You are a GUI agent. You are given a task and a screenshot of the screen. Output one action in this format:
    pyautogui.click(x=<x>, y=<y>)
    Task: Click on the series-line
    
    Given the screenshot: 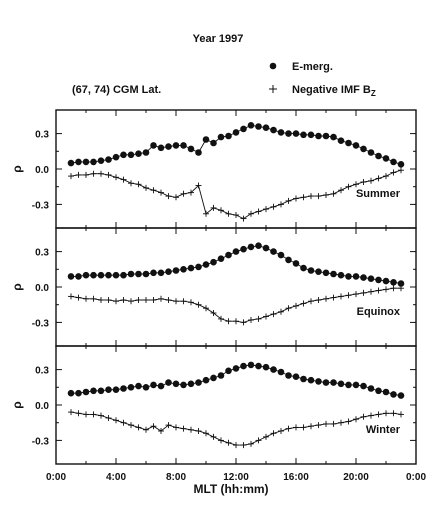 What is the action you would take?
    pyautogui.click(x=235, y=305)
    